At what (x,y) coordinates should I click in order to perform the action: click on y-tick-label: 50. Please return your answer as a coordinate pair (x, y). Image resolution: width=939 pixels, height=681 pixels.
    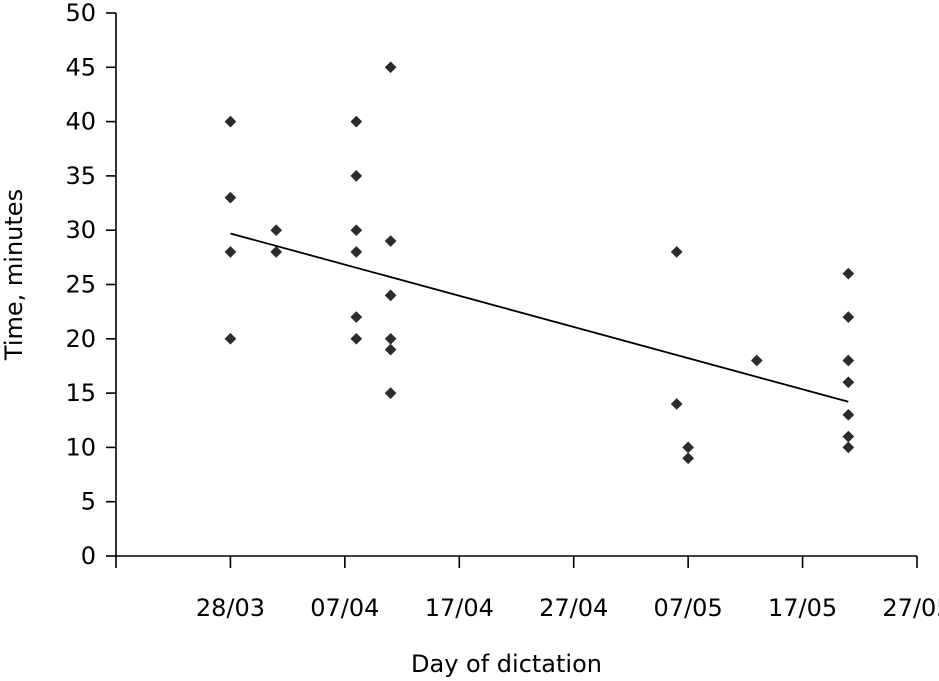
    Looking at the image, I should click on (80, 13).